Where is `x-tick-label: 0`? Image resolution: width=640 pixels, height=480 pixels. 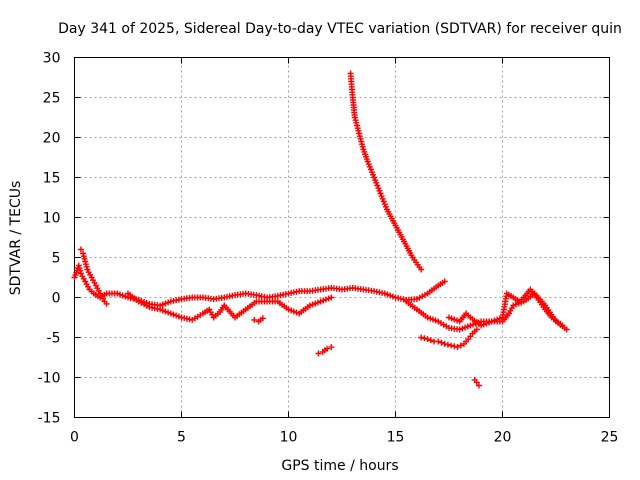
x-tick-label: 0 is located at coordinates (74, 438).